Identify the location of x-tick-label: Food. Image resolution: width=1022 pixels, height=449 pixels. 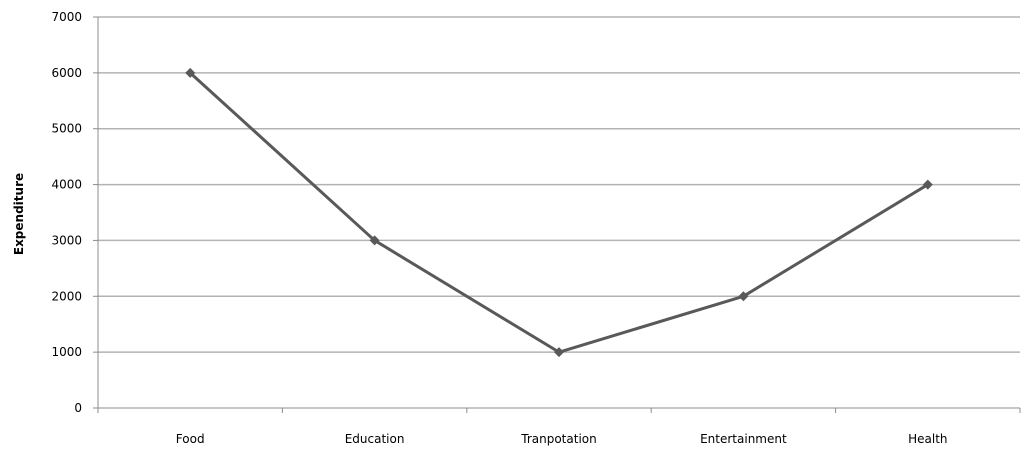
(190, 439).